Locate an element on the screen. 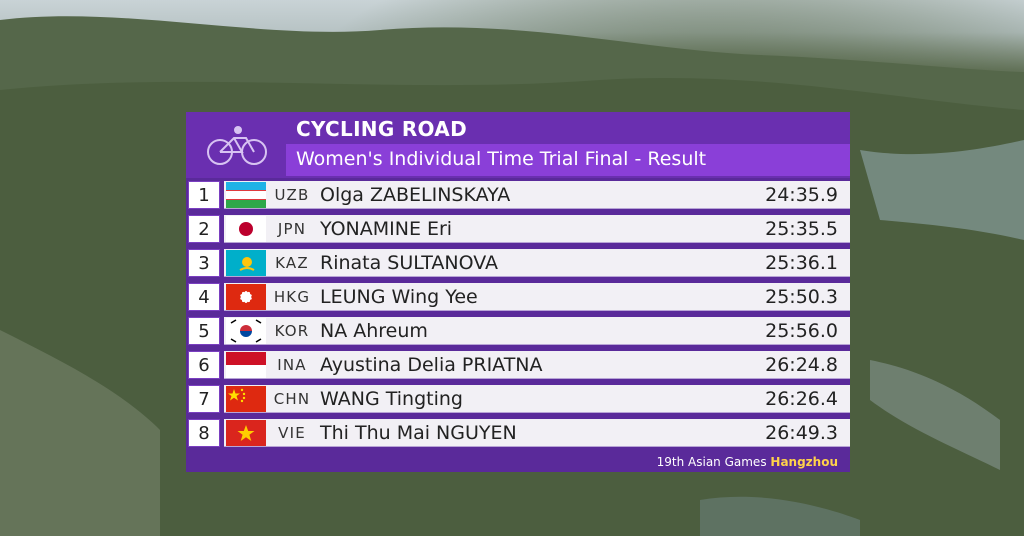  result-time: 26:24.8 is located at coordinates (801, 364).